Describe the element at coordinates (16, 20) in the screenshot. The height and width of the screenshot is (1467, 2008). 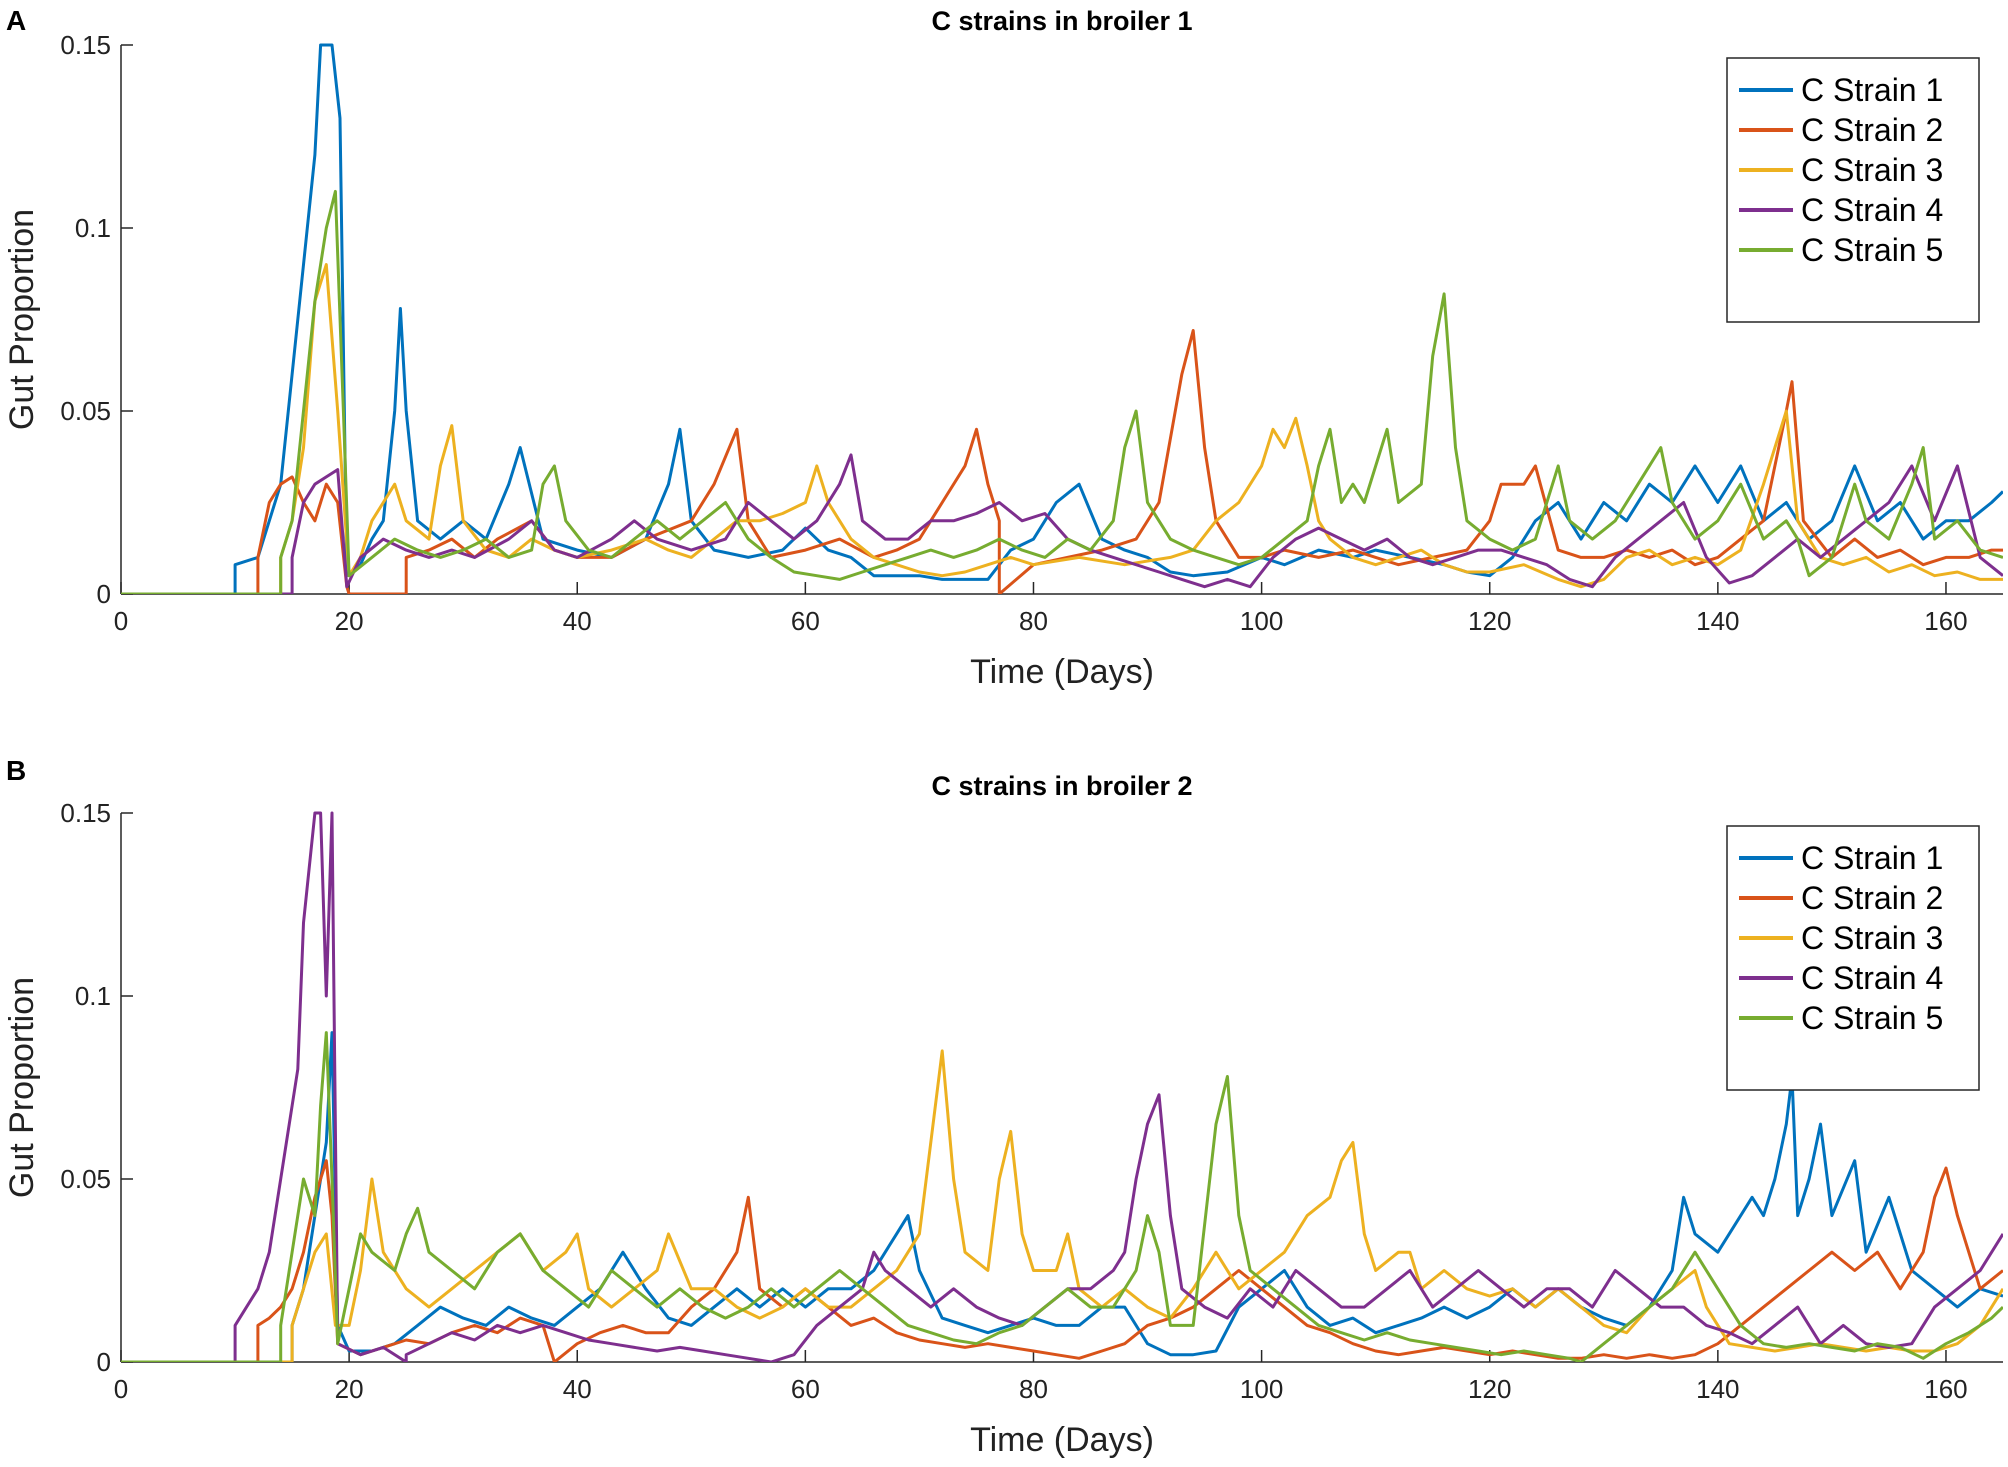
I see `panel-label: A` at that location.